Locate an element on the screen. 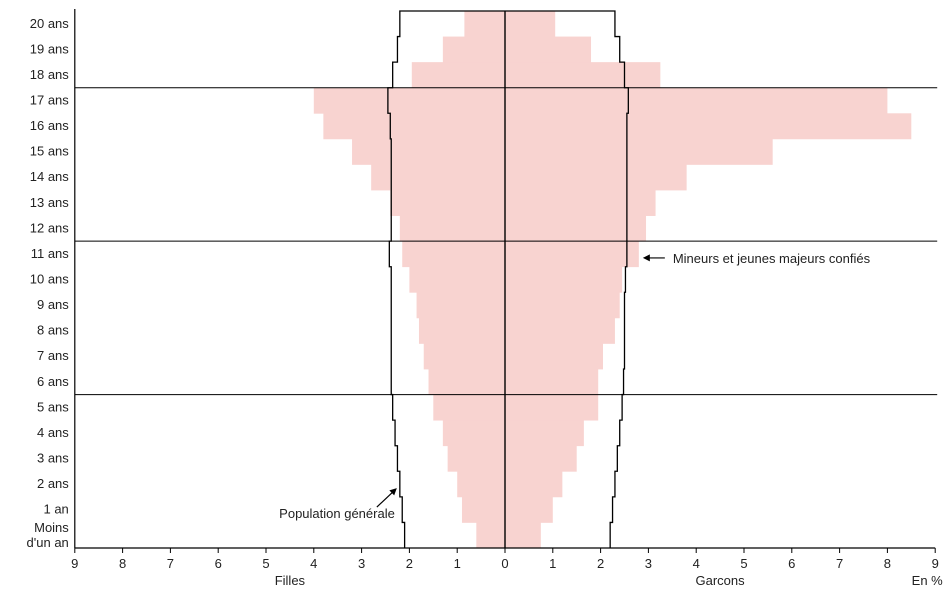  age-label-9: 9 ans is located at coordinates (53, 304).